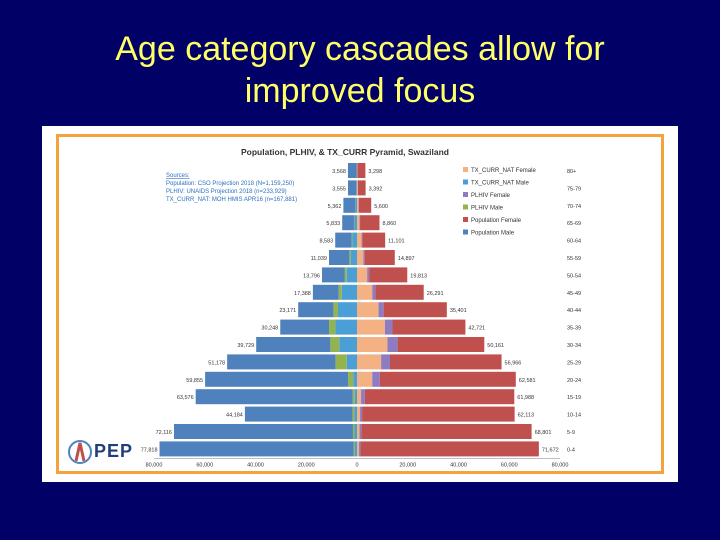 The image size is (720, 540). I want to click on sources-line: Sources:, so click(178, 176).